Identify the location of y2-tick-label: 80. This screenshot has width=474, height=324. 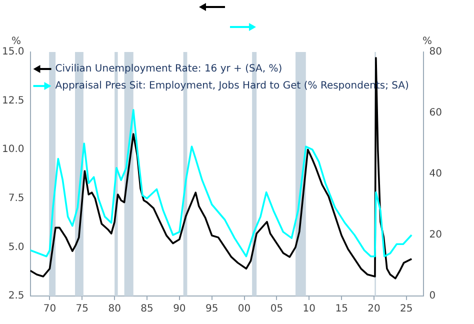
(435, 52).